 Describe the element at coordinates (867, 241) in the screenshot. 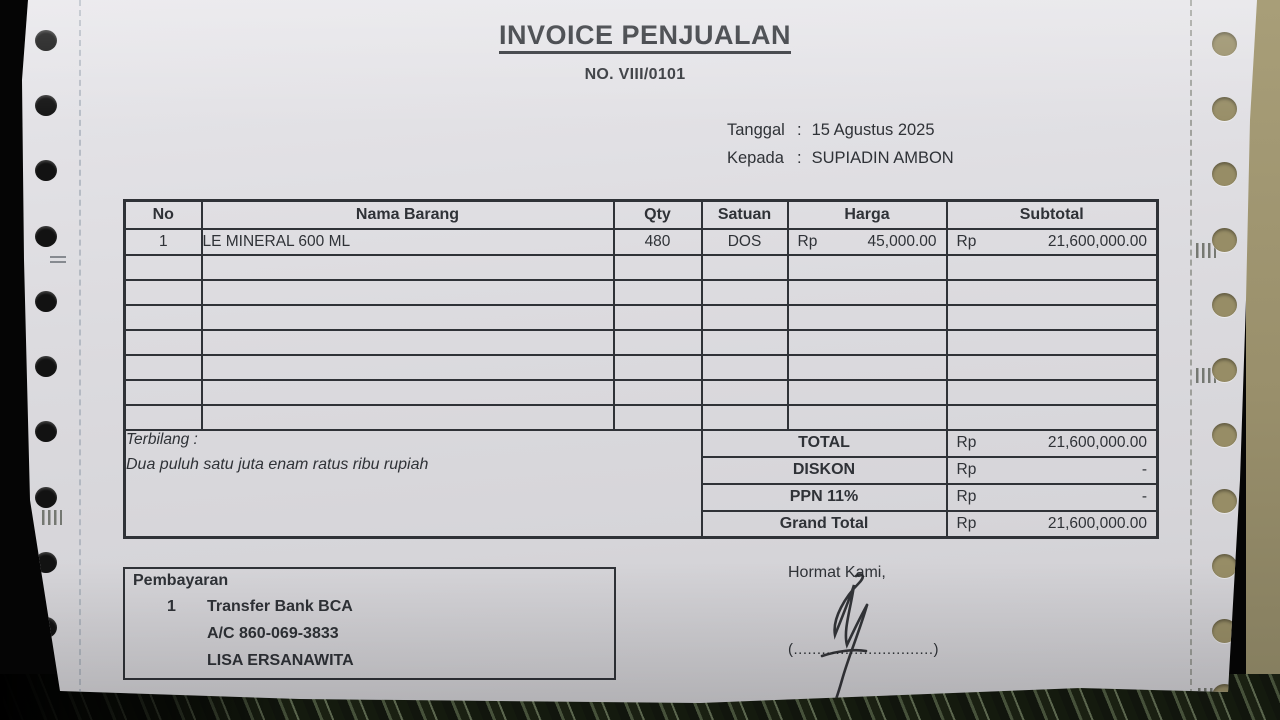

I see `item-price: Rp 45,000.00` at that location.